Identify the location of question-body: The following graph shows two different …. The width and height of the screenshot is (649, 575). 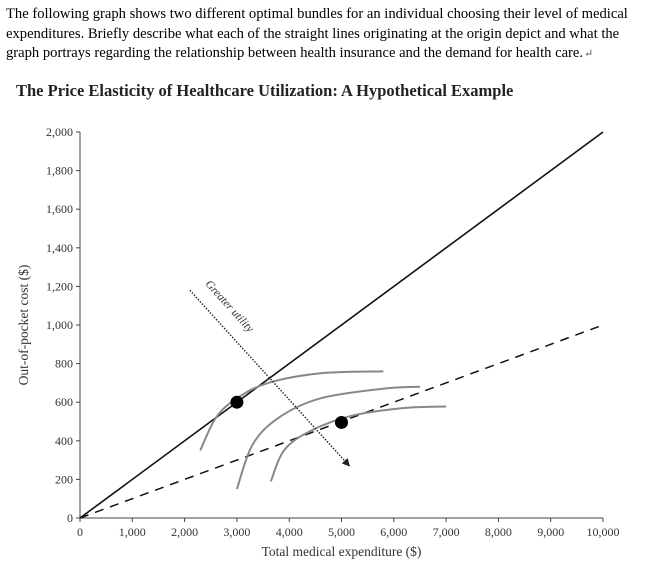
(317, 33).